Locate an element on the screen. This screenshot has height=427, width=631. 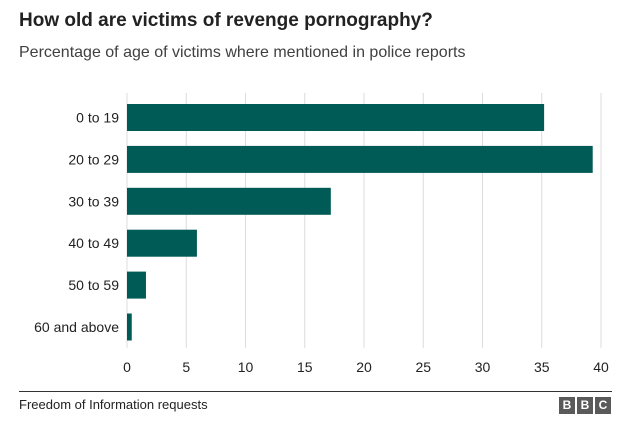
logo-letter: C is located at coordinates (603, 405).